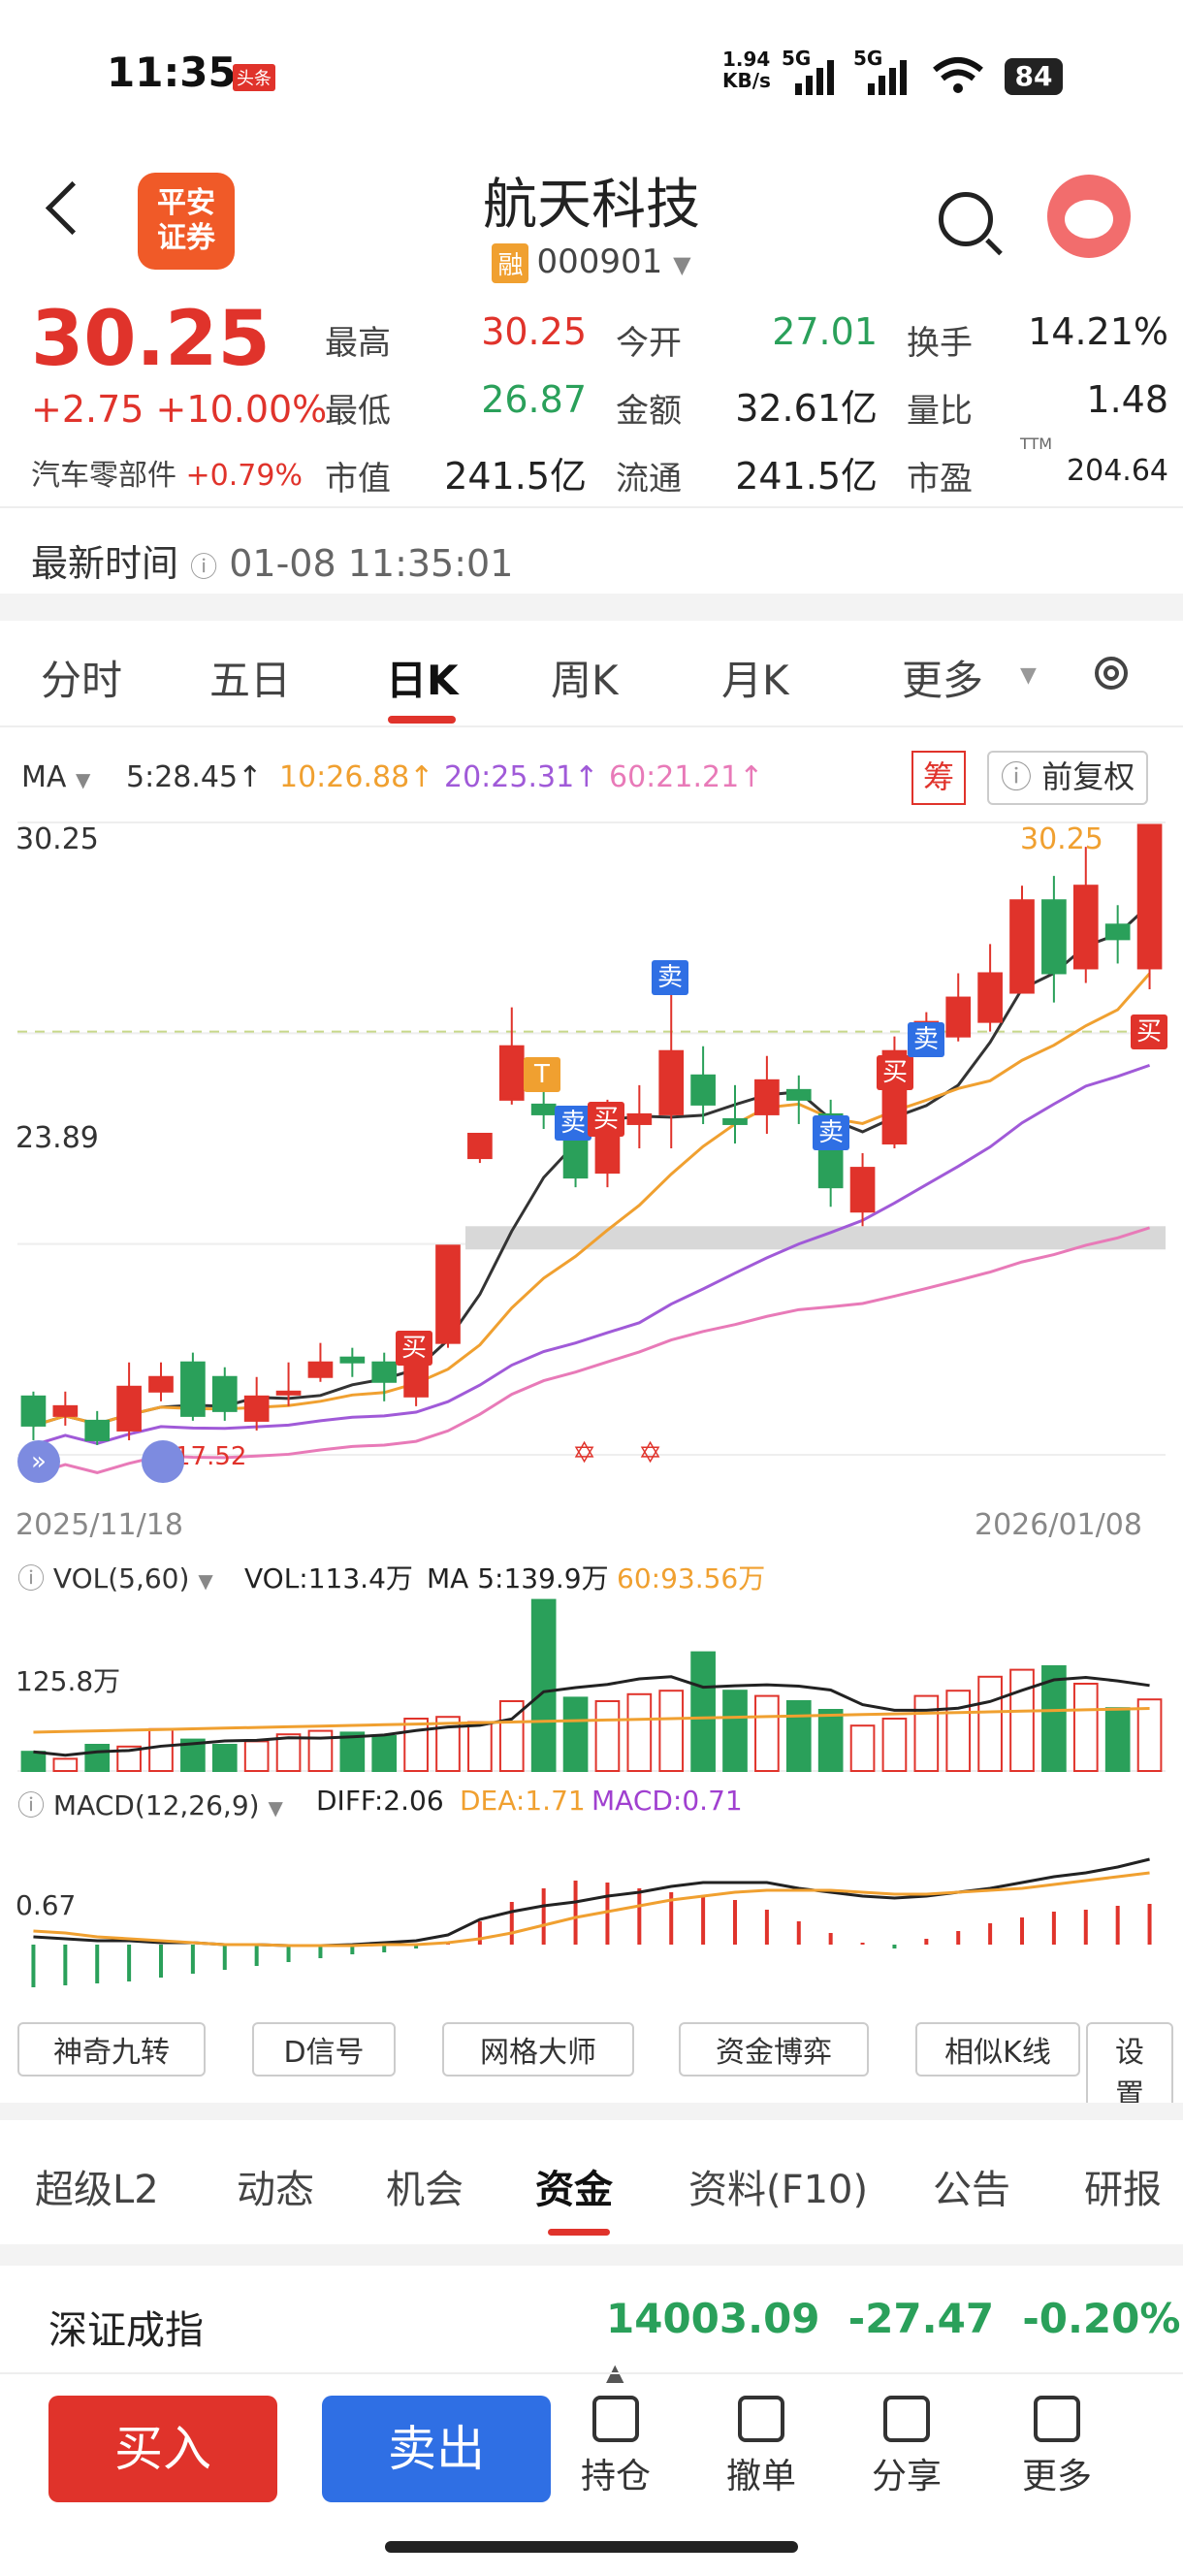 The height and width of the screenshot is (2576, 1183). What do you see at coordinates (275, 2190) in the screenshot?
I see `bottom-tab-1: 动态` at bounding box center [275, 2190].